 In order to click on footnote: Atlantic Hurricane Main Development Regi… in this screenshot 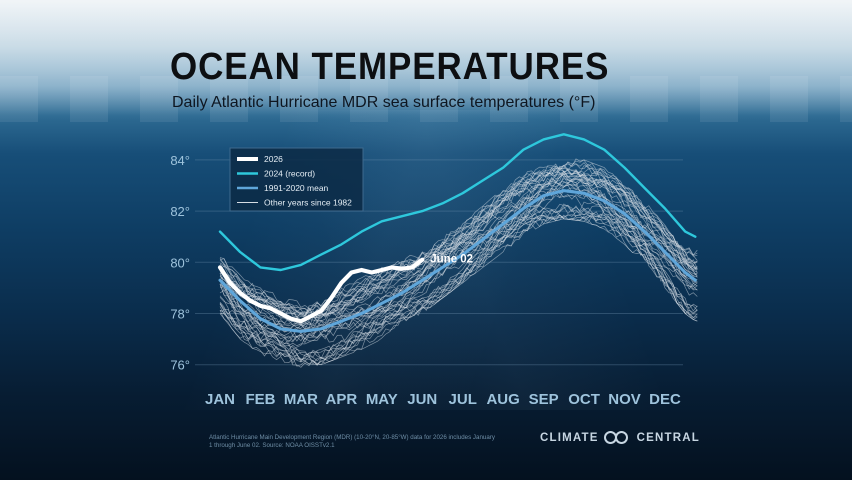, I will do `click(352, 441)`.